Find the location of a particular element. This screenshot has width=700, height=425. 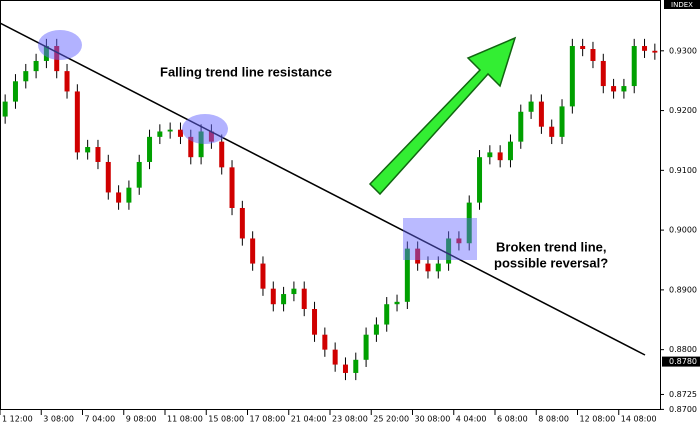

annotation: Falling trend line resistance is located at coordinates (246, 71).